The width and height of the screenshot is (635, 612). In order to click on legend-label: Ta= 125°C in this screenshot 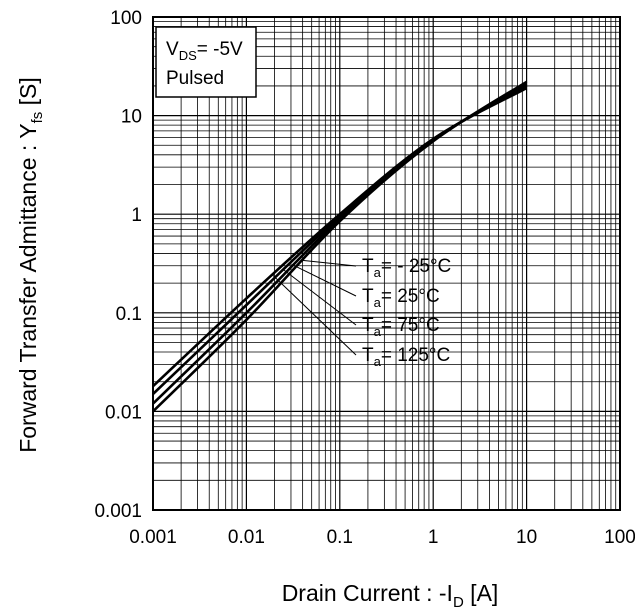, I will do `click(406, 357)`.